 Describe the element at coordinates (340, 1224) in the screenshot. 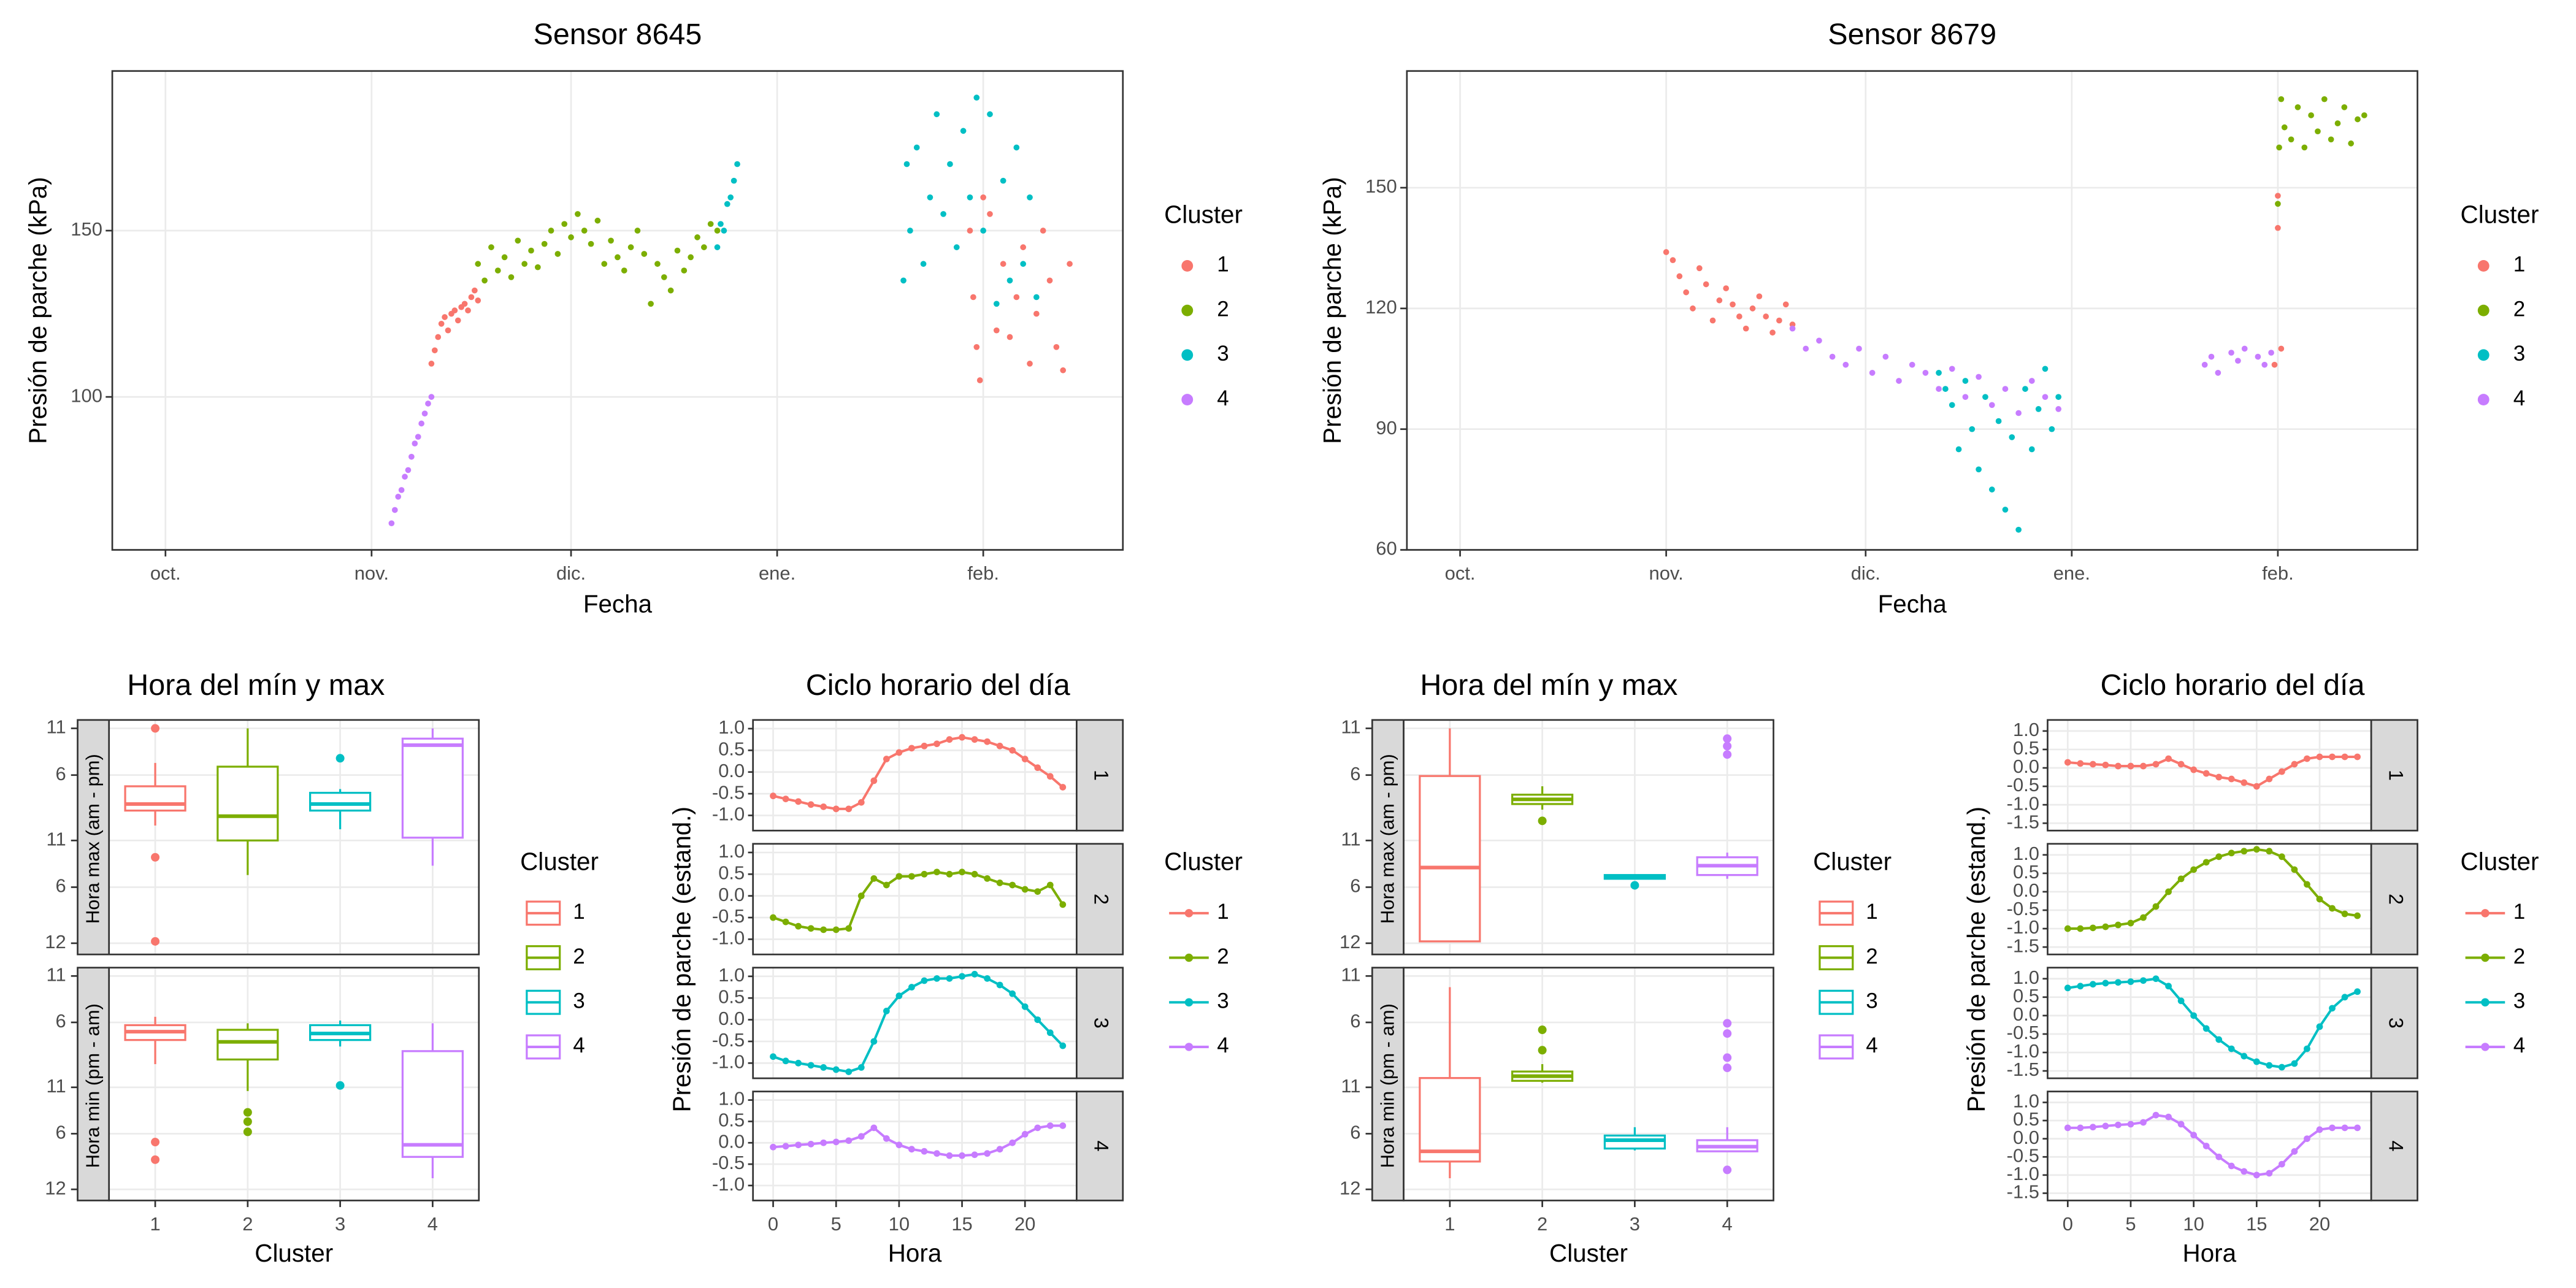

I see `x-tick-label: 3` at that location.